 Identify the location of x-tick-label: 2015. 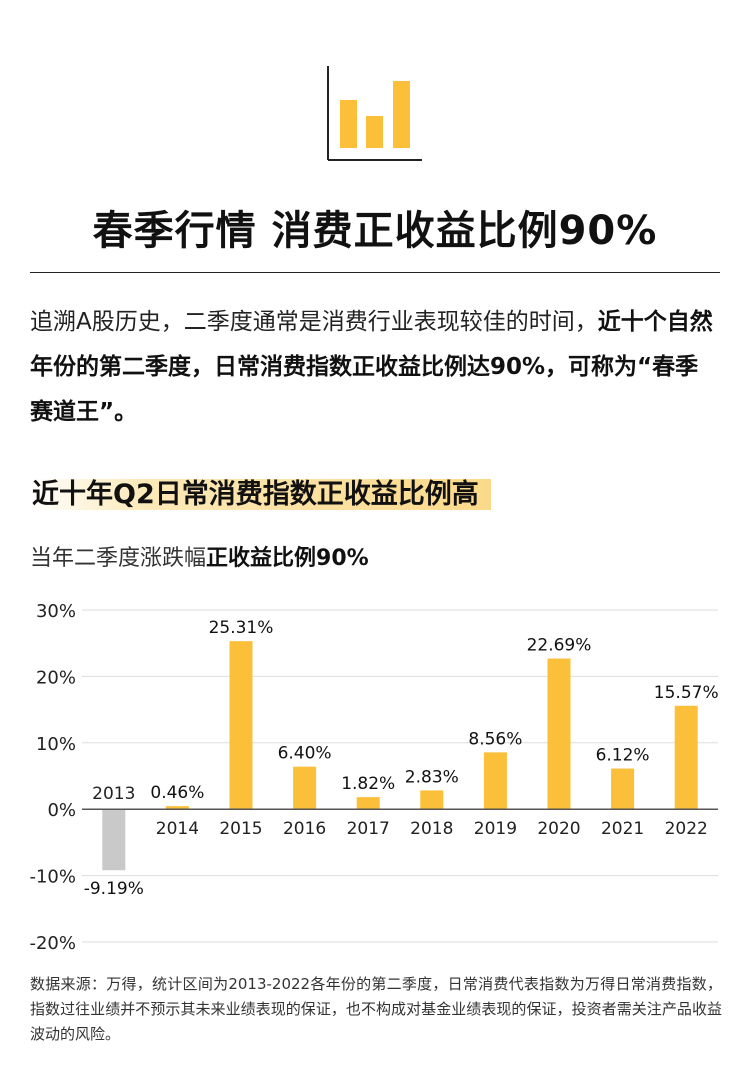
(240, 829).